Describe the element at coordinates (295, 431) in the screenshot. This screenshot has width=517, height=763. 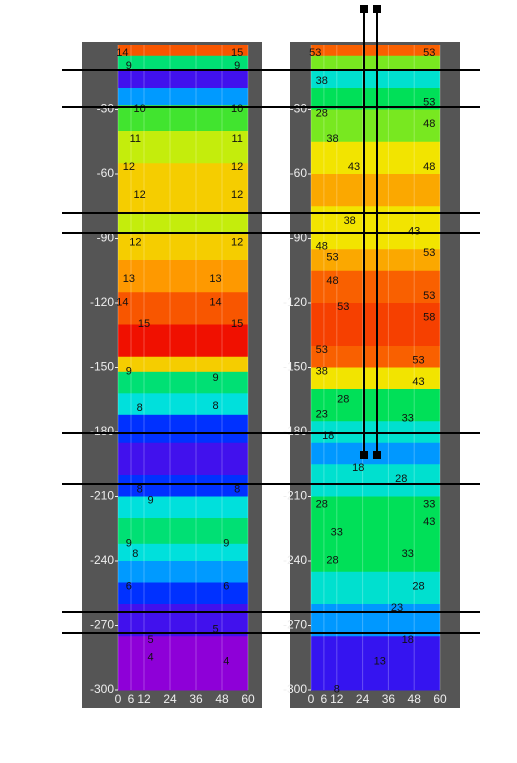
I see `y-tick-label: -180` at that location.